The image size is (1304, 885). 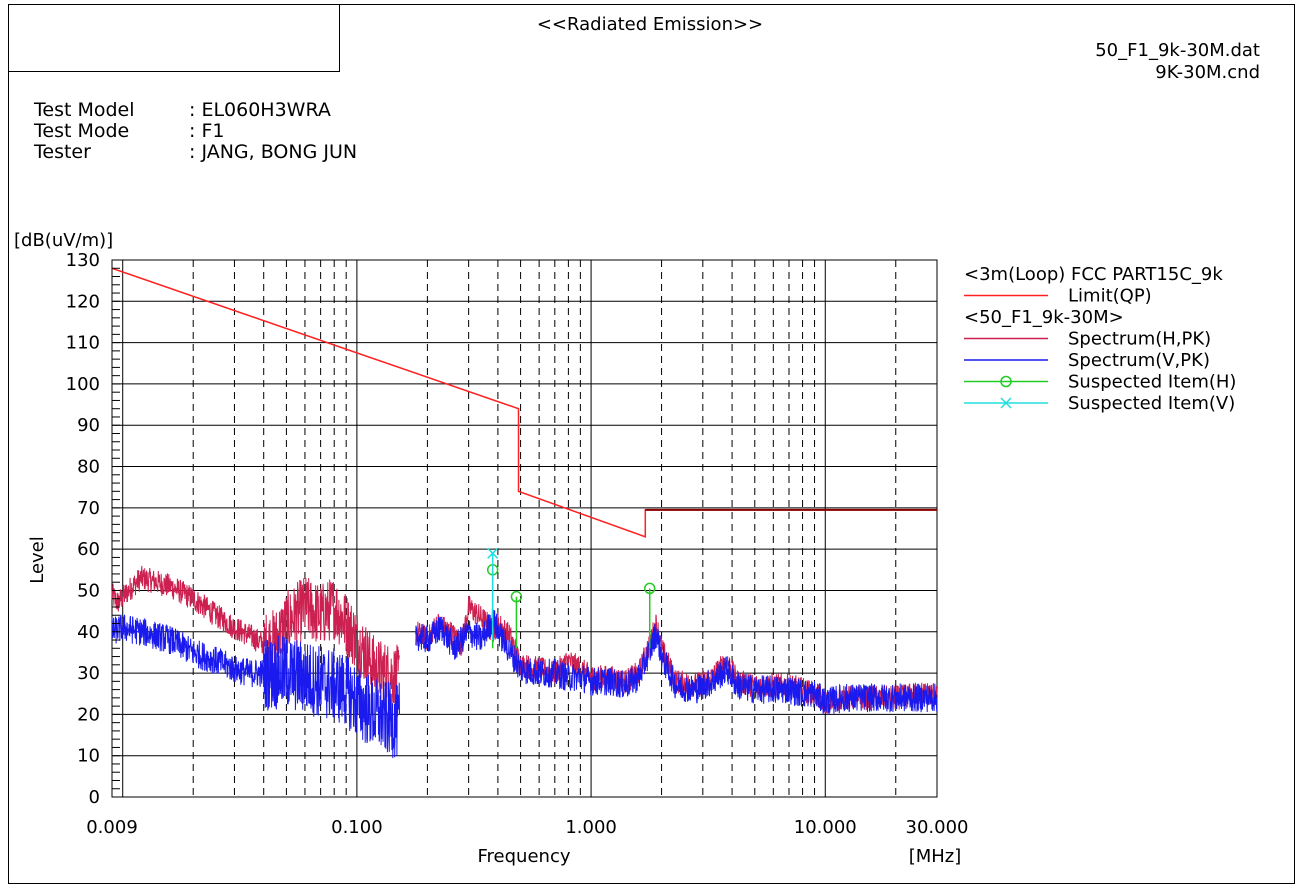 What do you see at coordinates (1006, 403) in the screenshot?
I see `legend-marker-x` at bounding box center [1006, 403].